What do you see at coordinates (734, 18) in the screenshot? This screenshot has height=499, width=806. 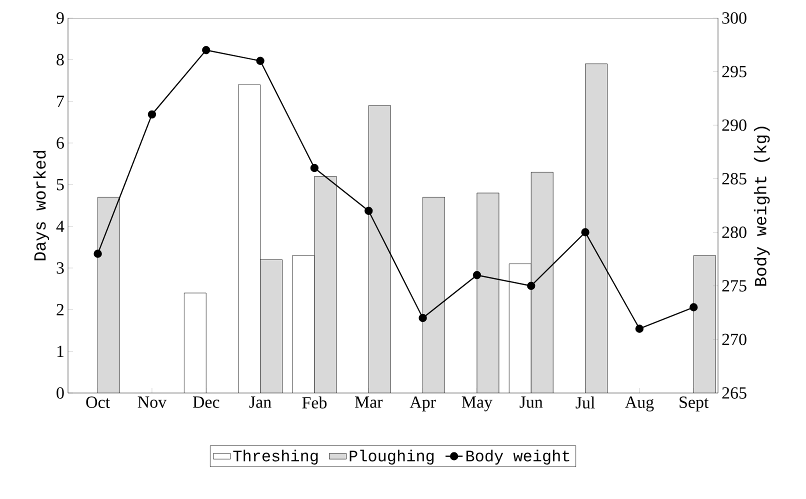 I see `y2-tick-label: 300` at bounding box center [734, 18].